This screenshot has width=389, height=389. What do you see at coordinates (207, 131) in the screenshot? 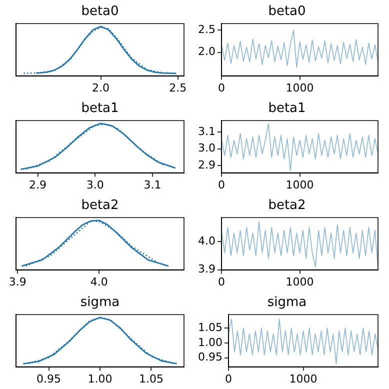
I see `y-tick-label: 3.1` at bounding box center [207, 131].